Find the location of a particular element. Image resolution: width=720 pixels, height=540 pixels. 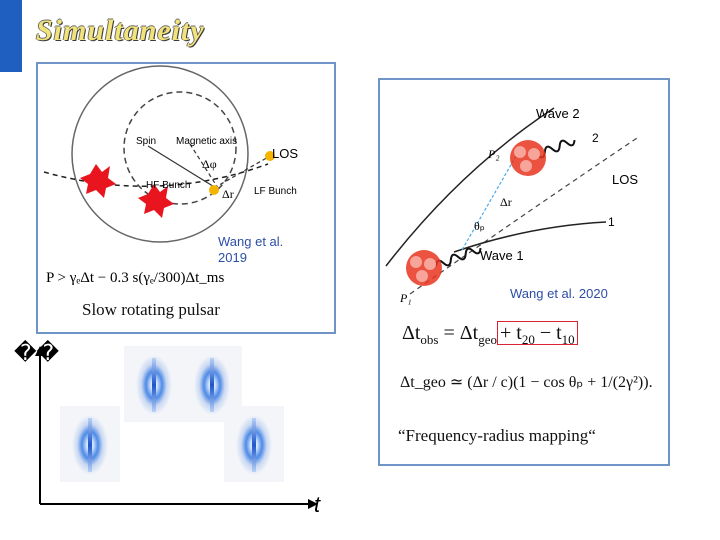

eq-obs-sub: obs is located at coordinates (429, 339).